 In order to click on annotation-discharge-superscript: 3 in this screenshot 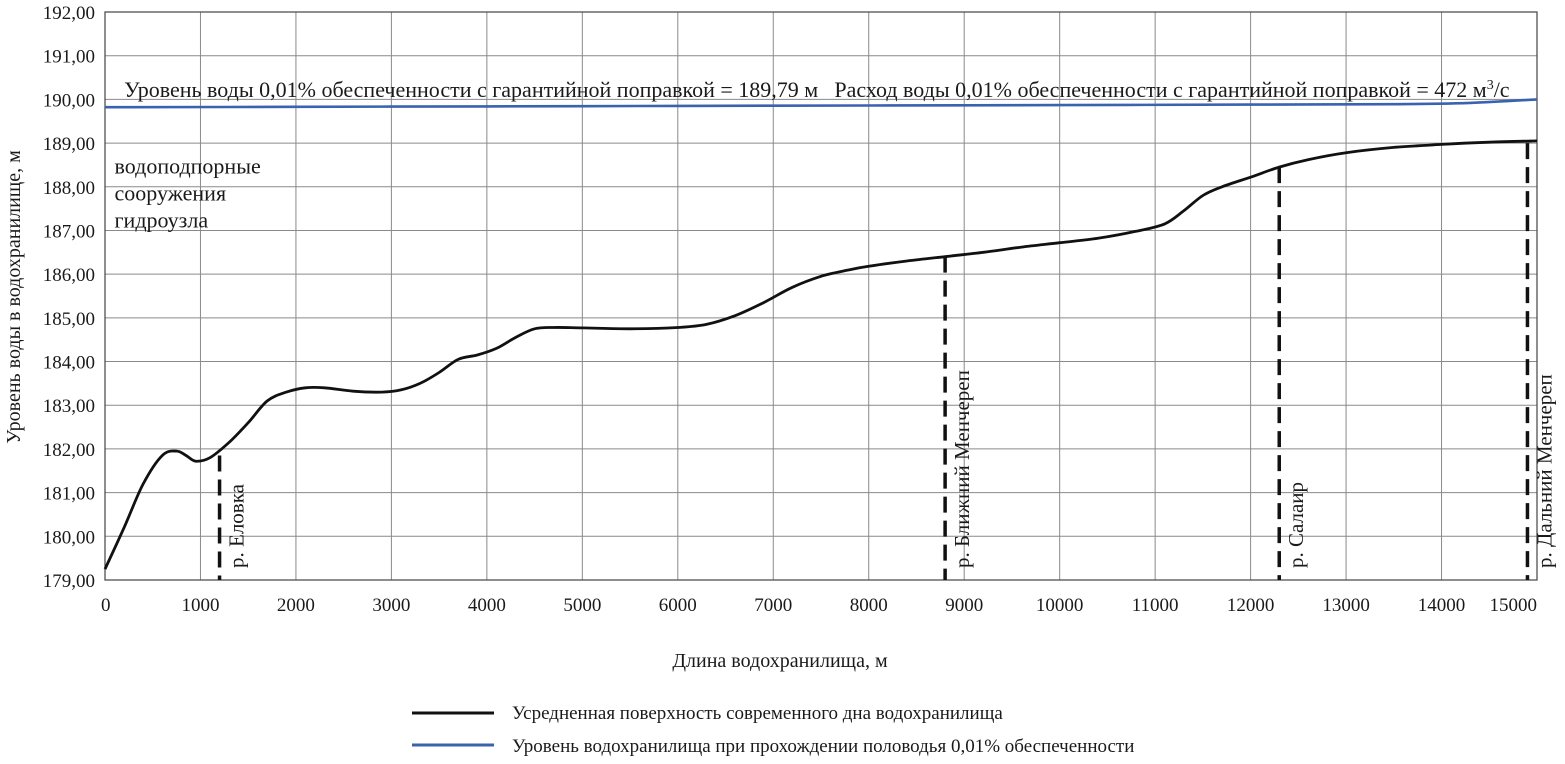, I will do `click(1490, 85)`.